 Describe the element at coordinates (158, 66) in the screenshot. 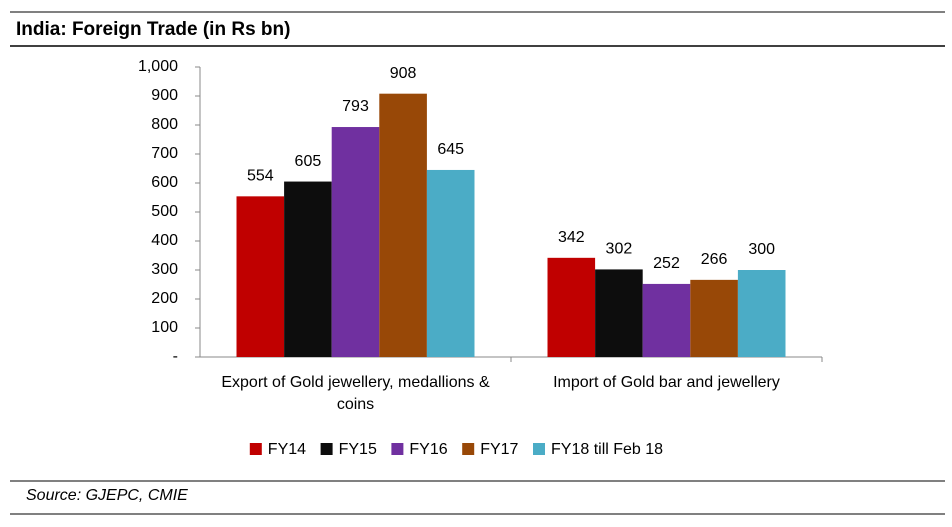

I see `y-tick-label: 1,000` at that location.